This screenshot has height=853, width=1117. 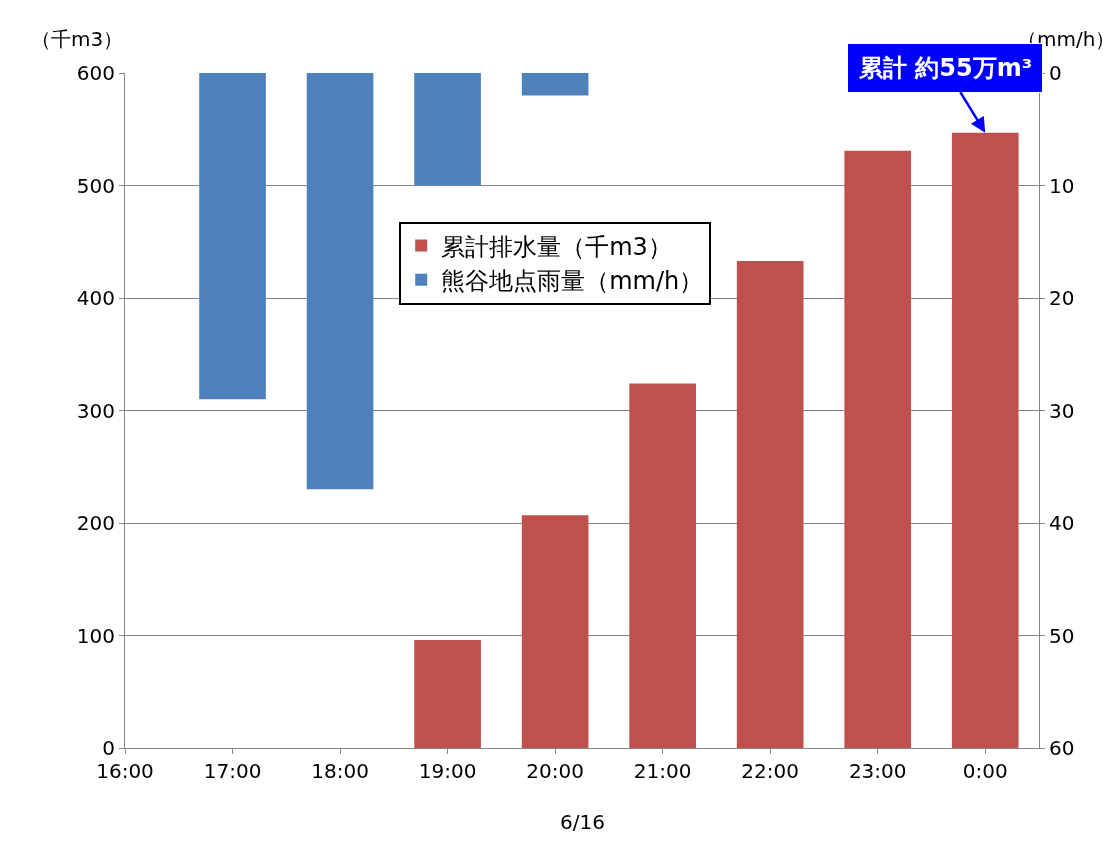 What do you see at coordinates (447, 771) in the screenshot?
I see `x-tick-label: 19:00` at bounding box center [447, 771].